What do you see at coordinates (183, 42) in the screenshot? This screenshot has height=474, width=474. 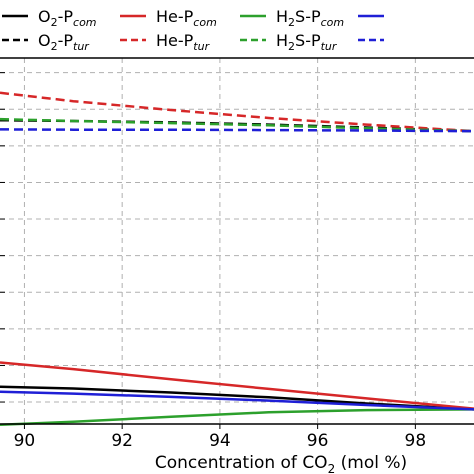 I see `legend-label: He-Ptur` at bounding box center [183, 42].